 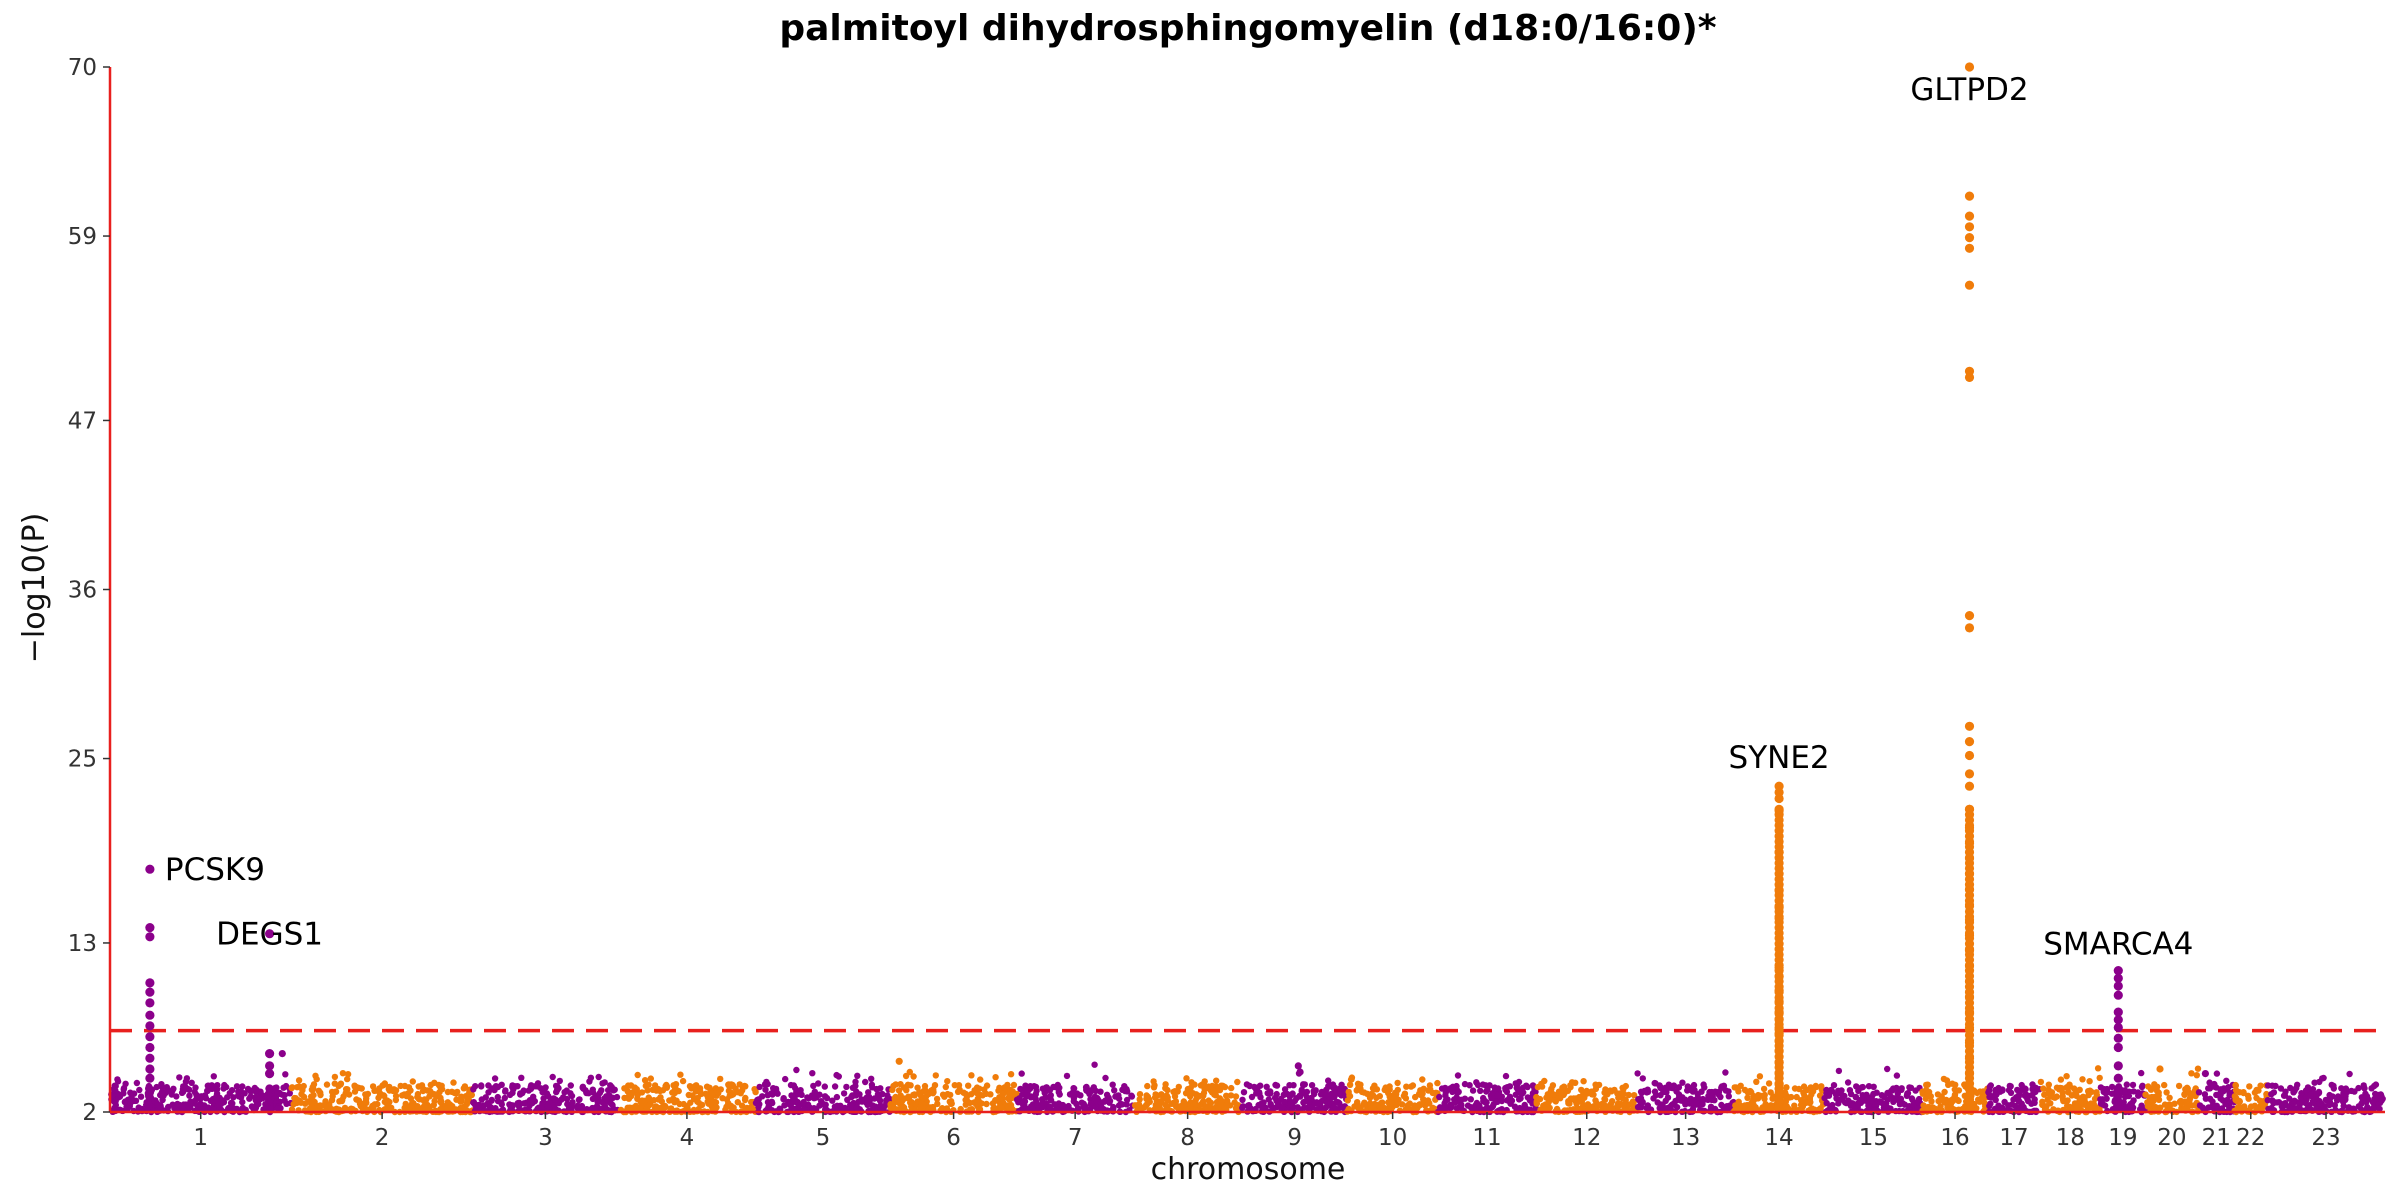 I want to click on y-tick-label: 25, so click(x=82, y=760).